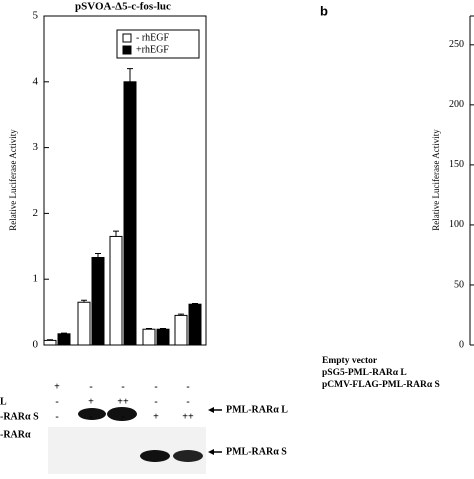 The height and width of the screenshot is (479, 474). Describe the element at coordinates (36, 213) in the screenshot. I see `y-tick-label: 2` at that location.